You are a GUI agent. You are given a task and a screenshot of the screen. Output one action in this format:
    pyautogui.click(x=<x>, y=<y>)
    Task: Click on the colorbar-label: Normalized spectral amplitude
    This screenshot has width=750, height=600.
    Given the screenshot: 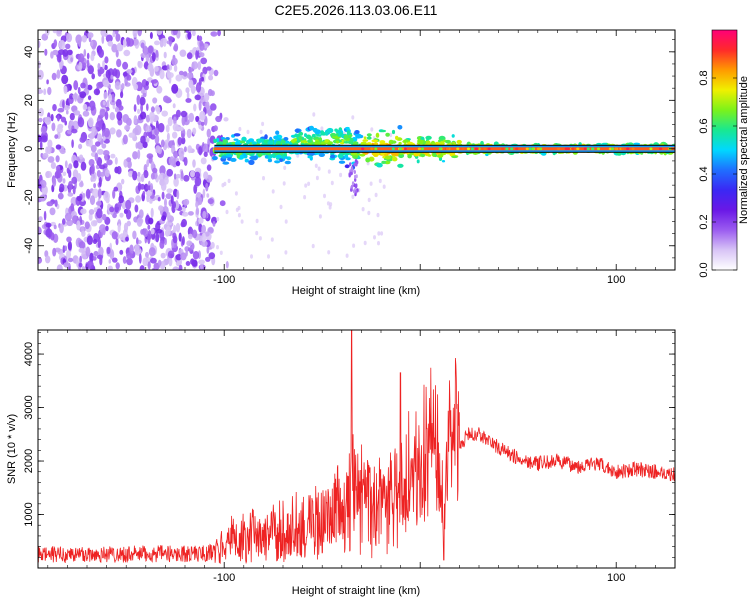 What is the action you would take?
    pyautogui.click(x=744, y=150)
    